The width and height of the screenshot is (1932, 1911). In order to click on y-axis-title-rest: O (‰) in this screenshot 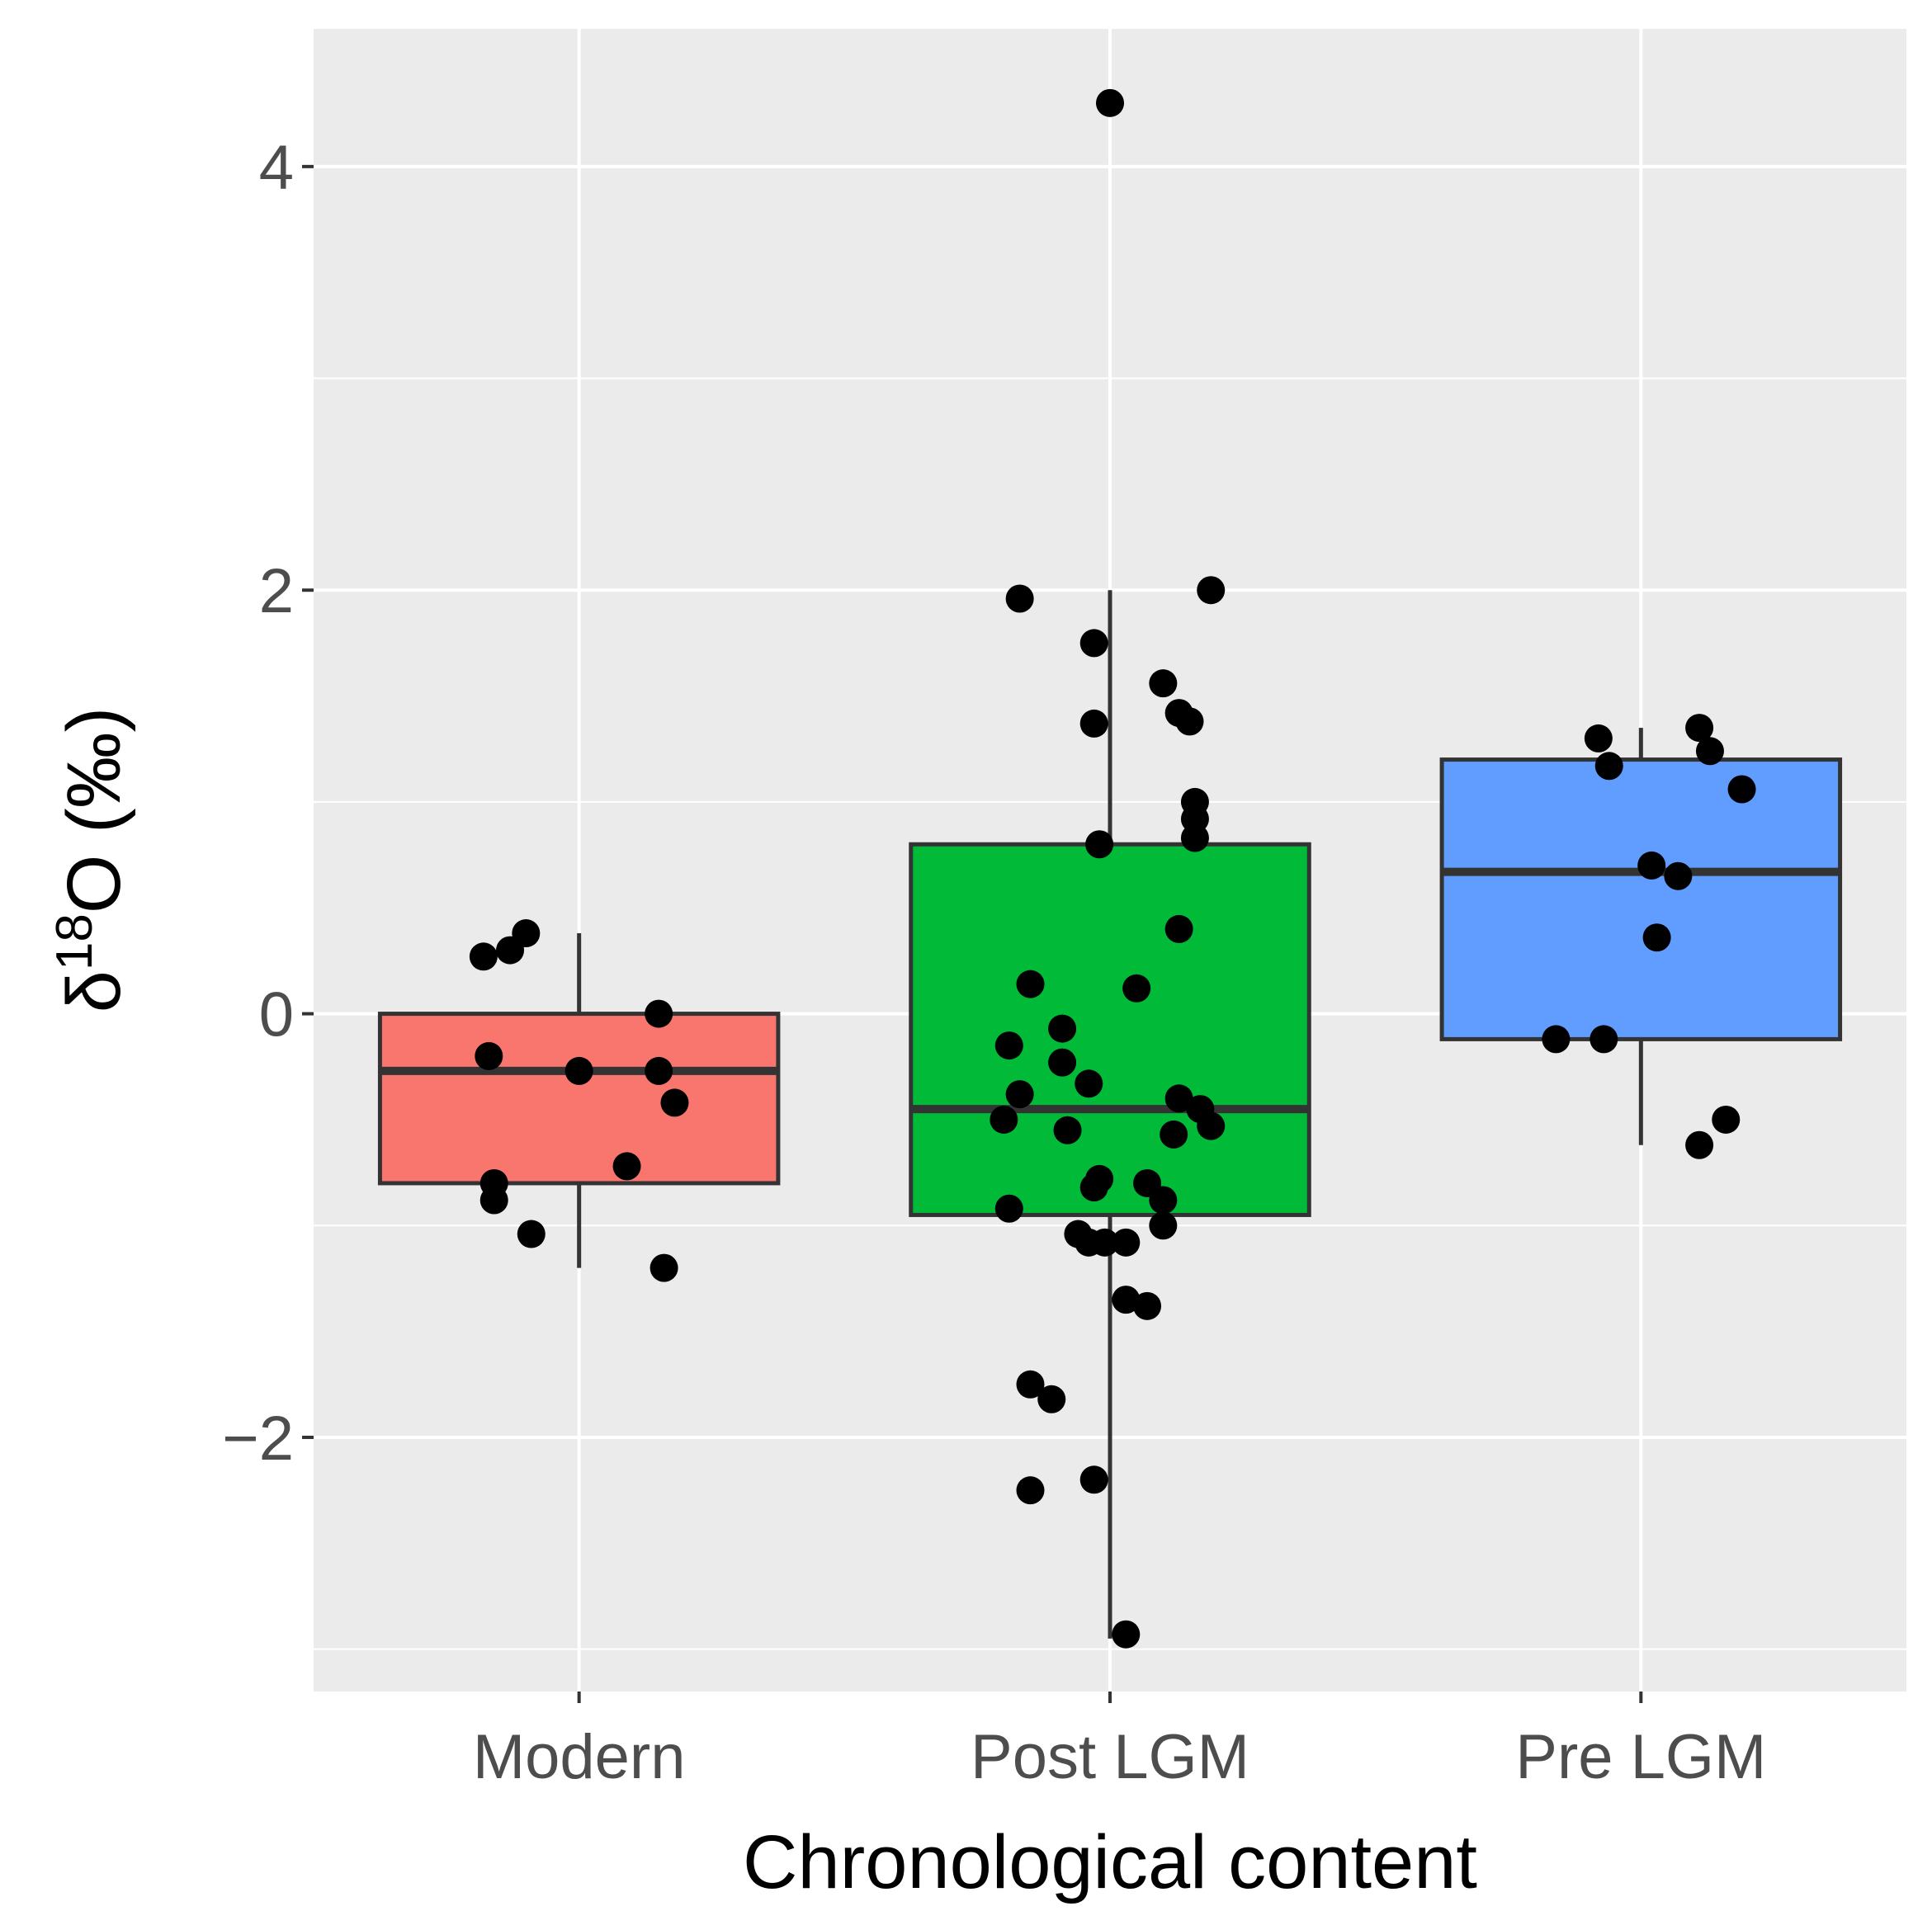, I will do `click(94, 810)`.